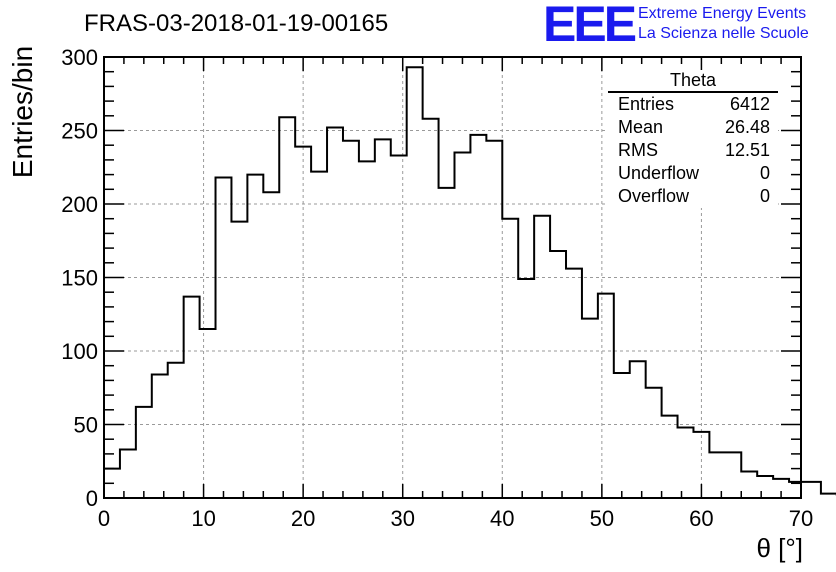  What do you see at coordinates (701, 518) in the screenshot?
I see `x-tick-label: 60` at bounding box center [701, 518].